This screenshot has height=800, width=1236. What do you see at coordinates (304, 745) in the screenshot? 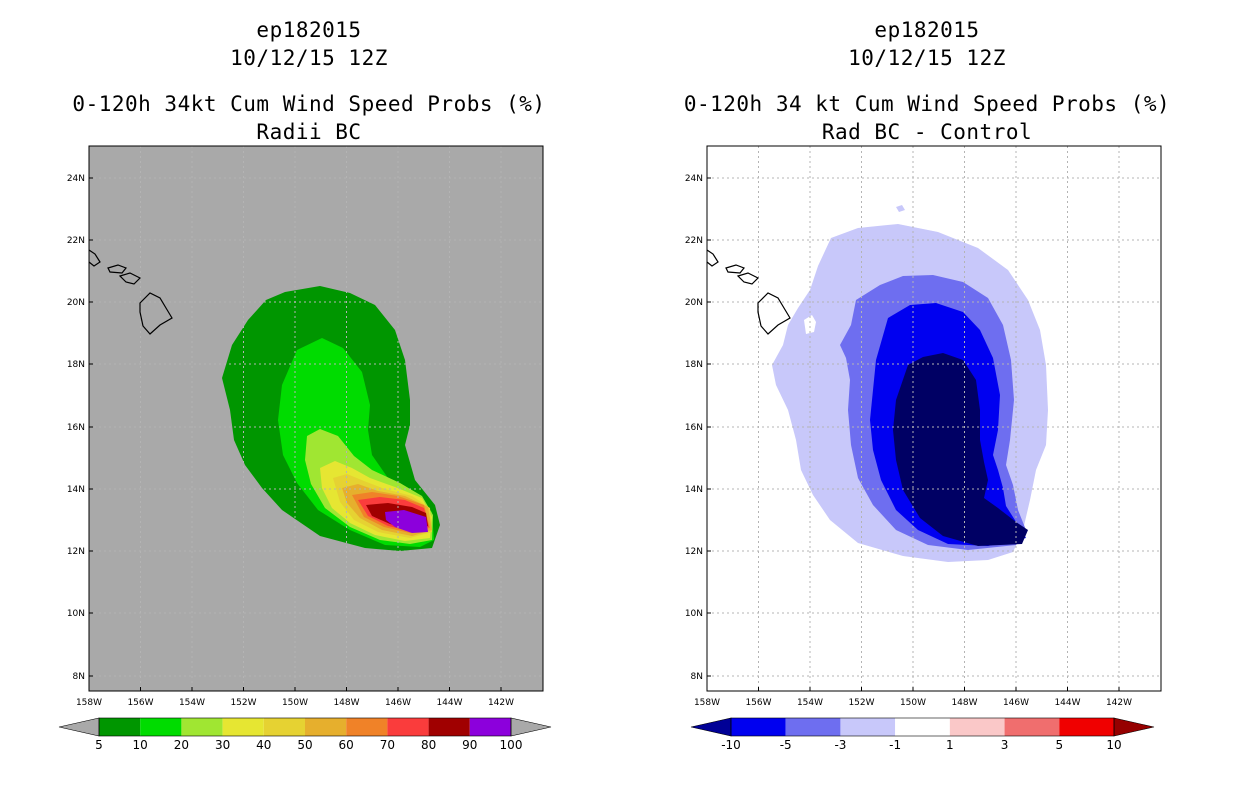
I see `colorbar-label: 50` at bounding box center [304, 745].